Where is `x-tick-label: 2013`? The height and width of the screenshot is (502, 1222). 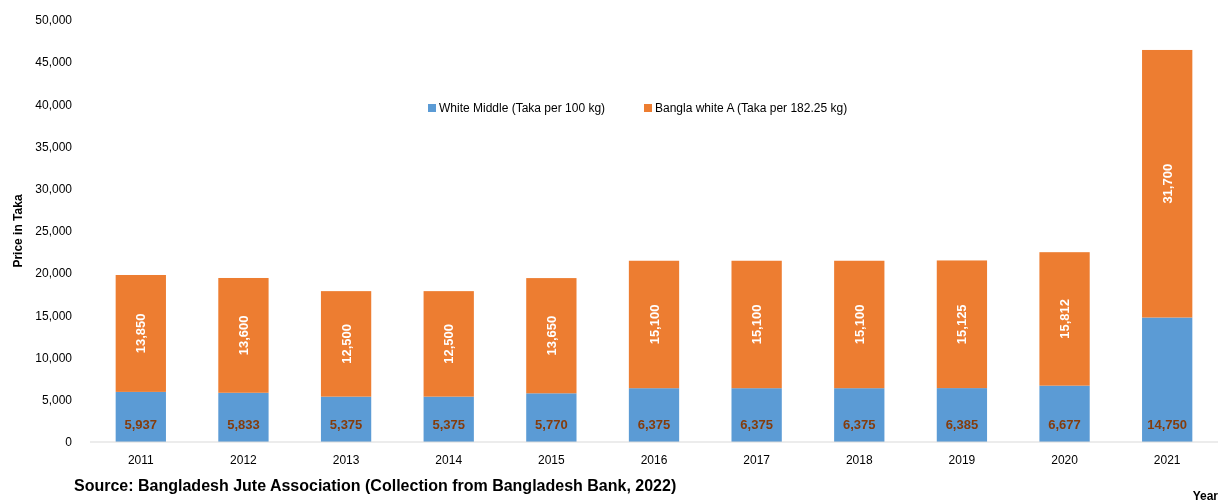
x-tick-label: 2013 is located at coordinates (346, 460).